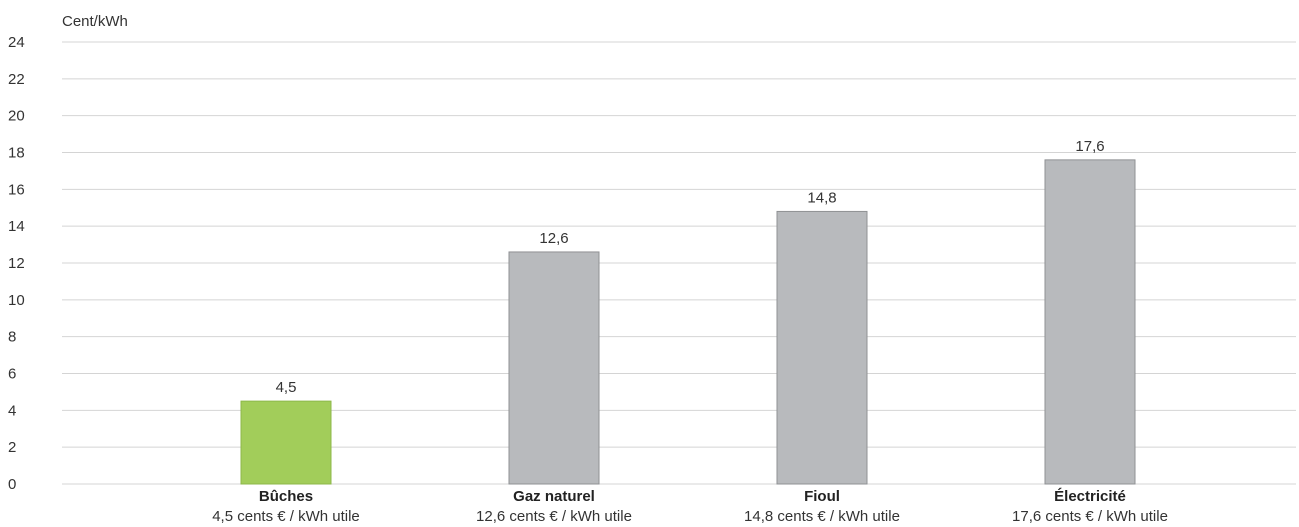  I want to click on category-label: Bûches, so click(286, 496).